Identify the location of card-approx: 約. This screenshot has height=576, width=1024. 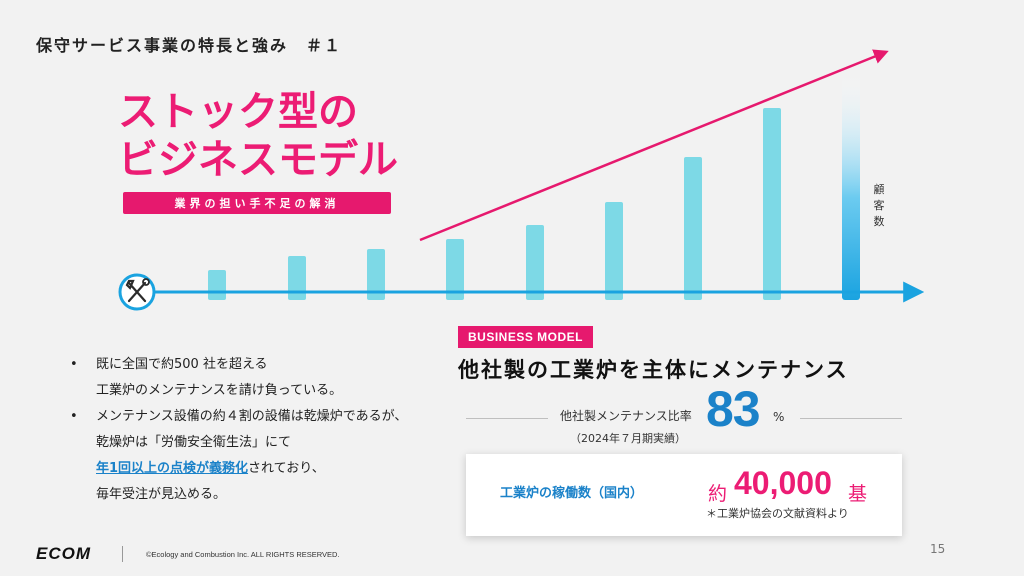
(718, 494).